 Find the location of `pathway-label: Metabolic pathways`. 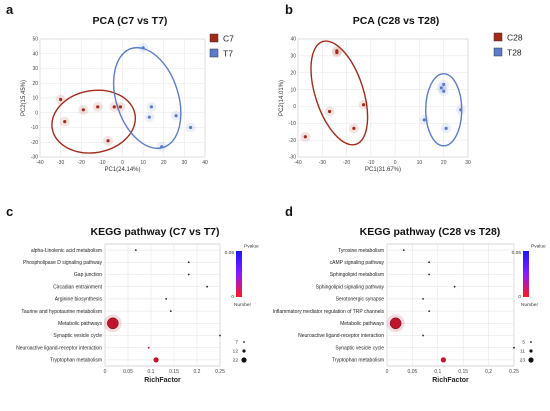

pathway-label: Metabolic pathways is located at coordinates (362, 324).